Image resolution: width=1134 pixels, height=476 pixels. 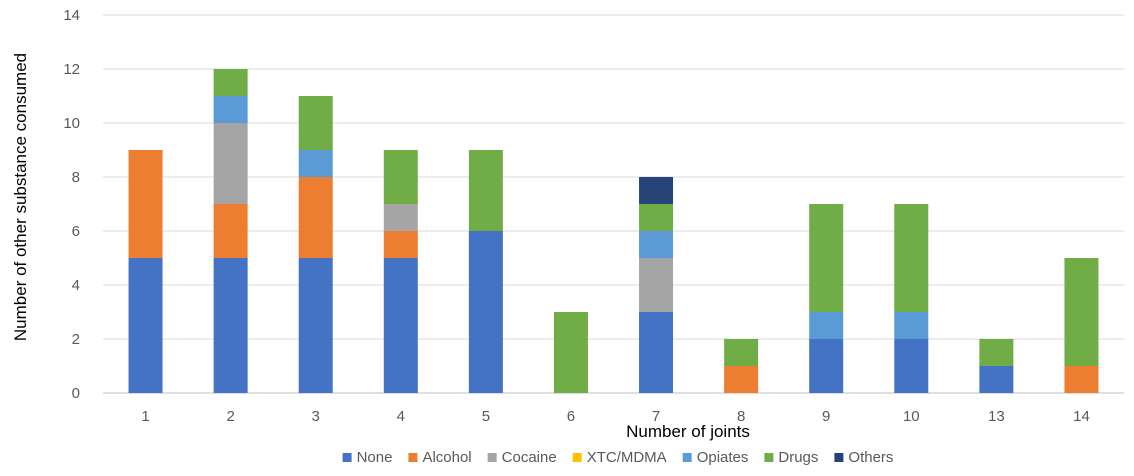 What do you see at coordinates (145, 416) in the screenshot?
I see `x-tick-label: 1` at bounding box center [145, 416].